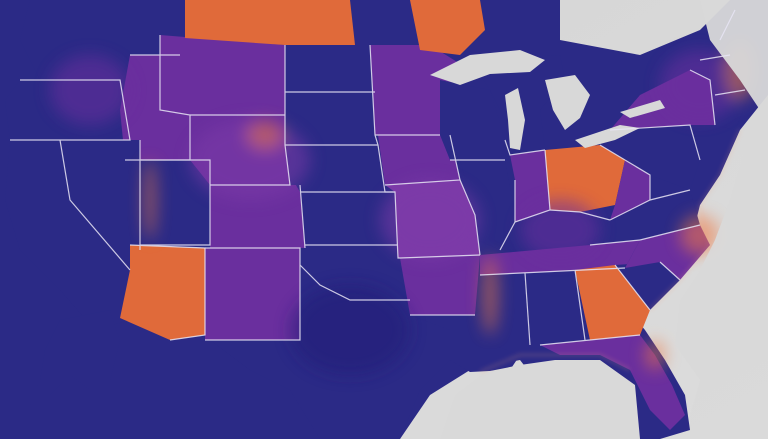  What do you see at coordinates (100, 205) in the screenshot?
I see `region-nevada` at bounding box center [100, 205].